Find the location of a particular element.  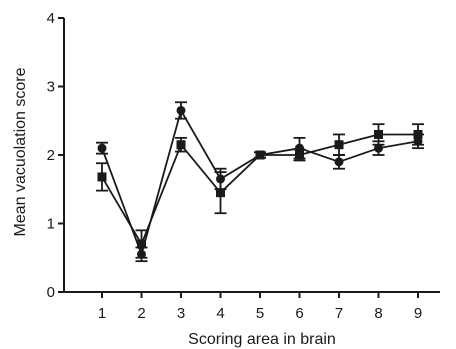

y-axis-label: Mean vacuolation score is located at coordinates (20, 151).